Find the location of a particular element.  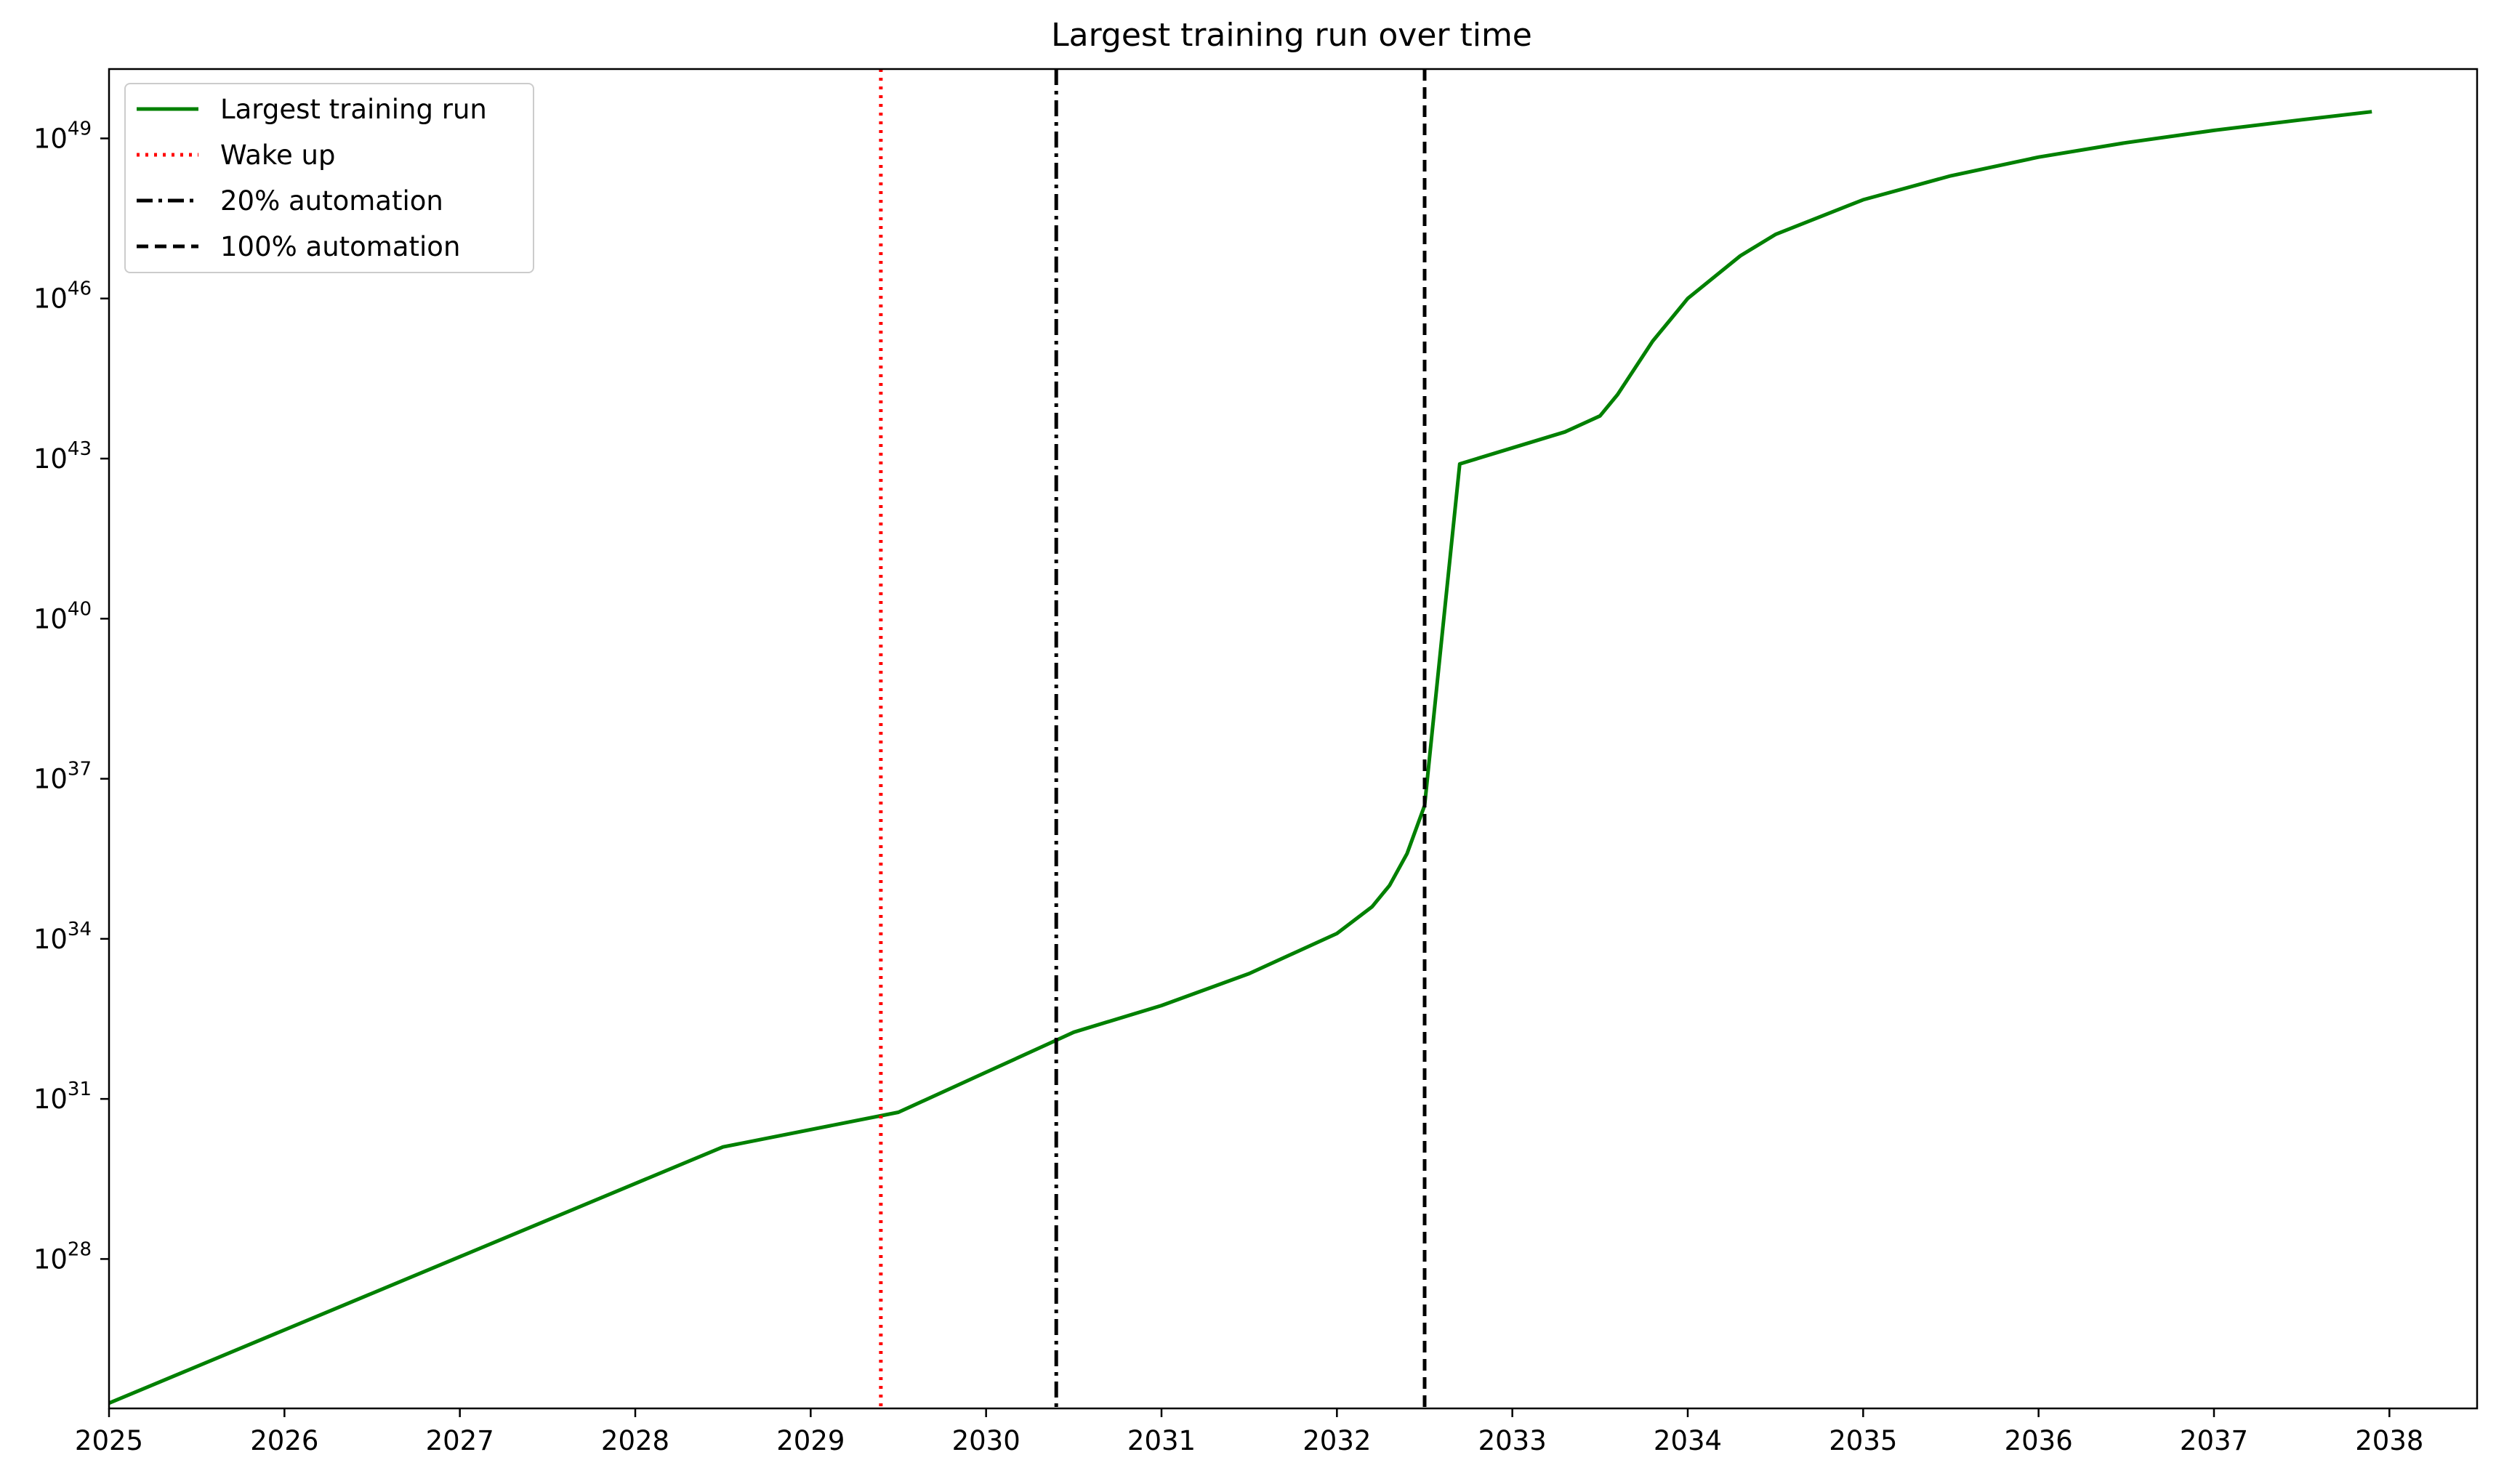

x-tick-label: 2027 is located at coordinates (460, 1440).